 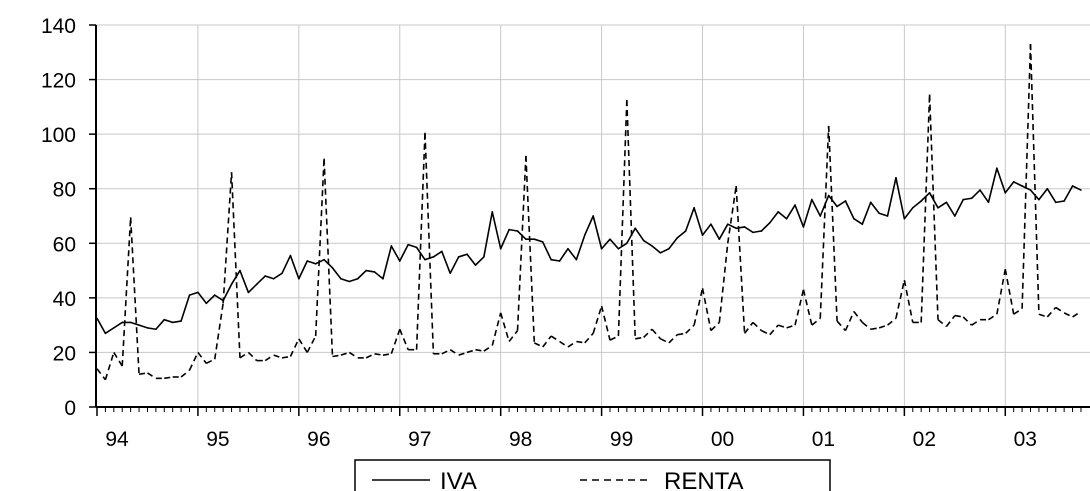 What do you see at coordinates (621, 439) in the screenshot?
I see `x-tick-label: 99` at bounding box center [621, 439].